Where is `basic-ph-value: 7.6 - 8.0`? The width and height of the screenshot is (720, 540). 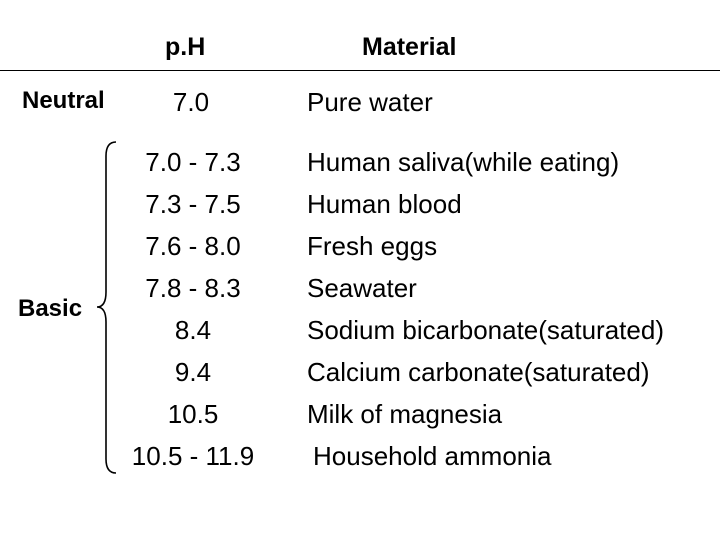 basic-ph-value: 7.6 - 8.0 is located at coordinates (193, 246).